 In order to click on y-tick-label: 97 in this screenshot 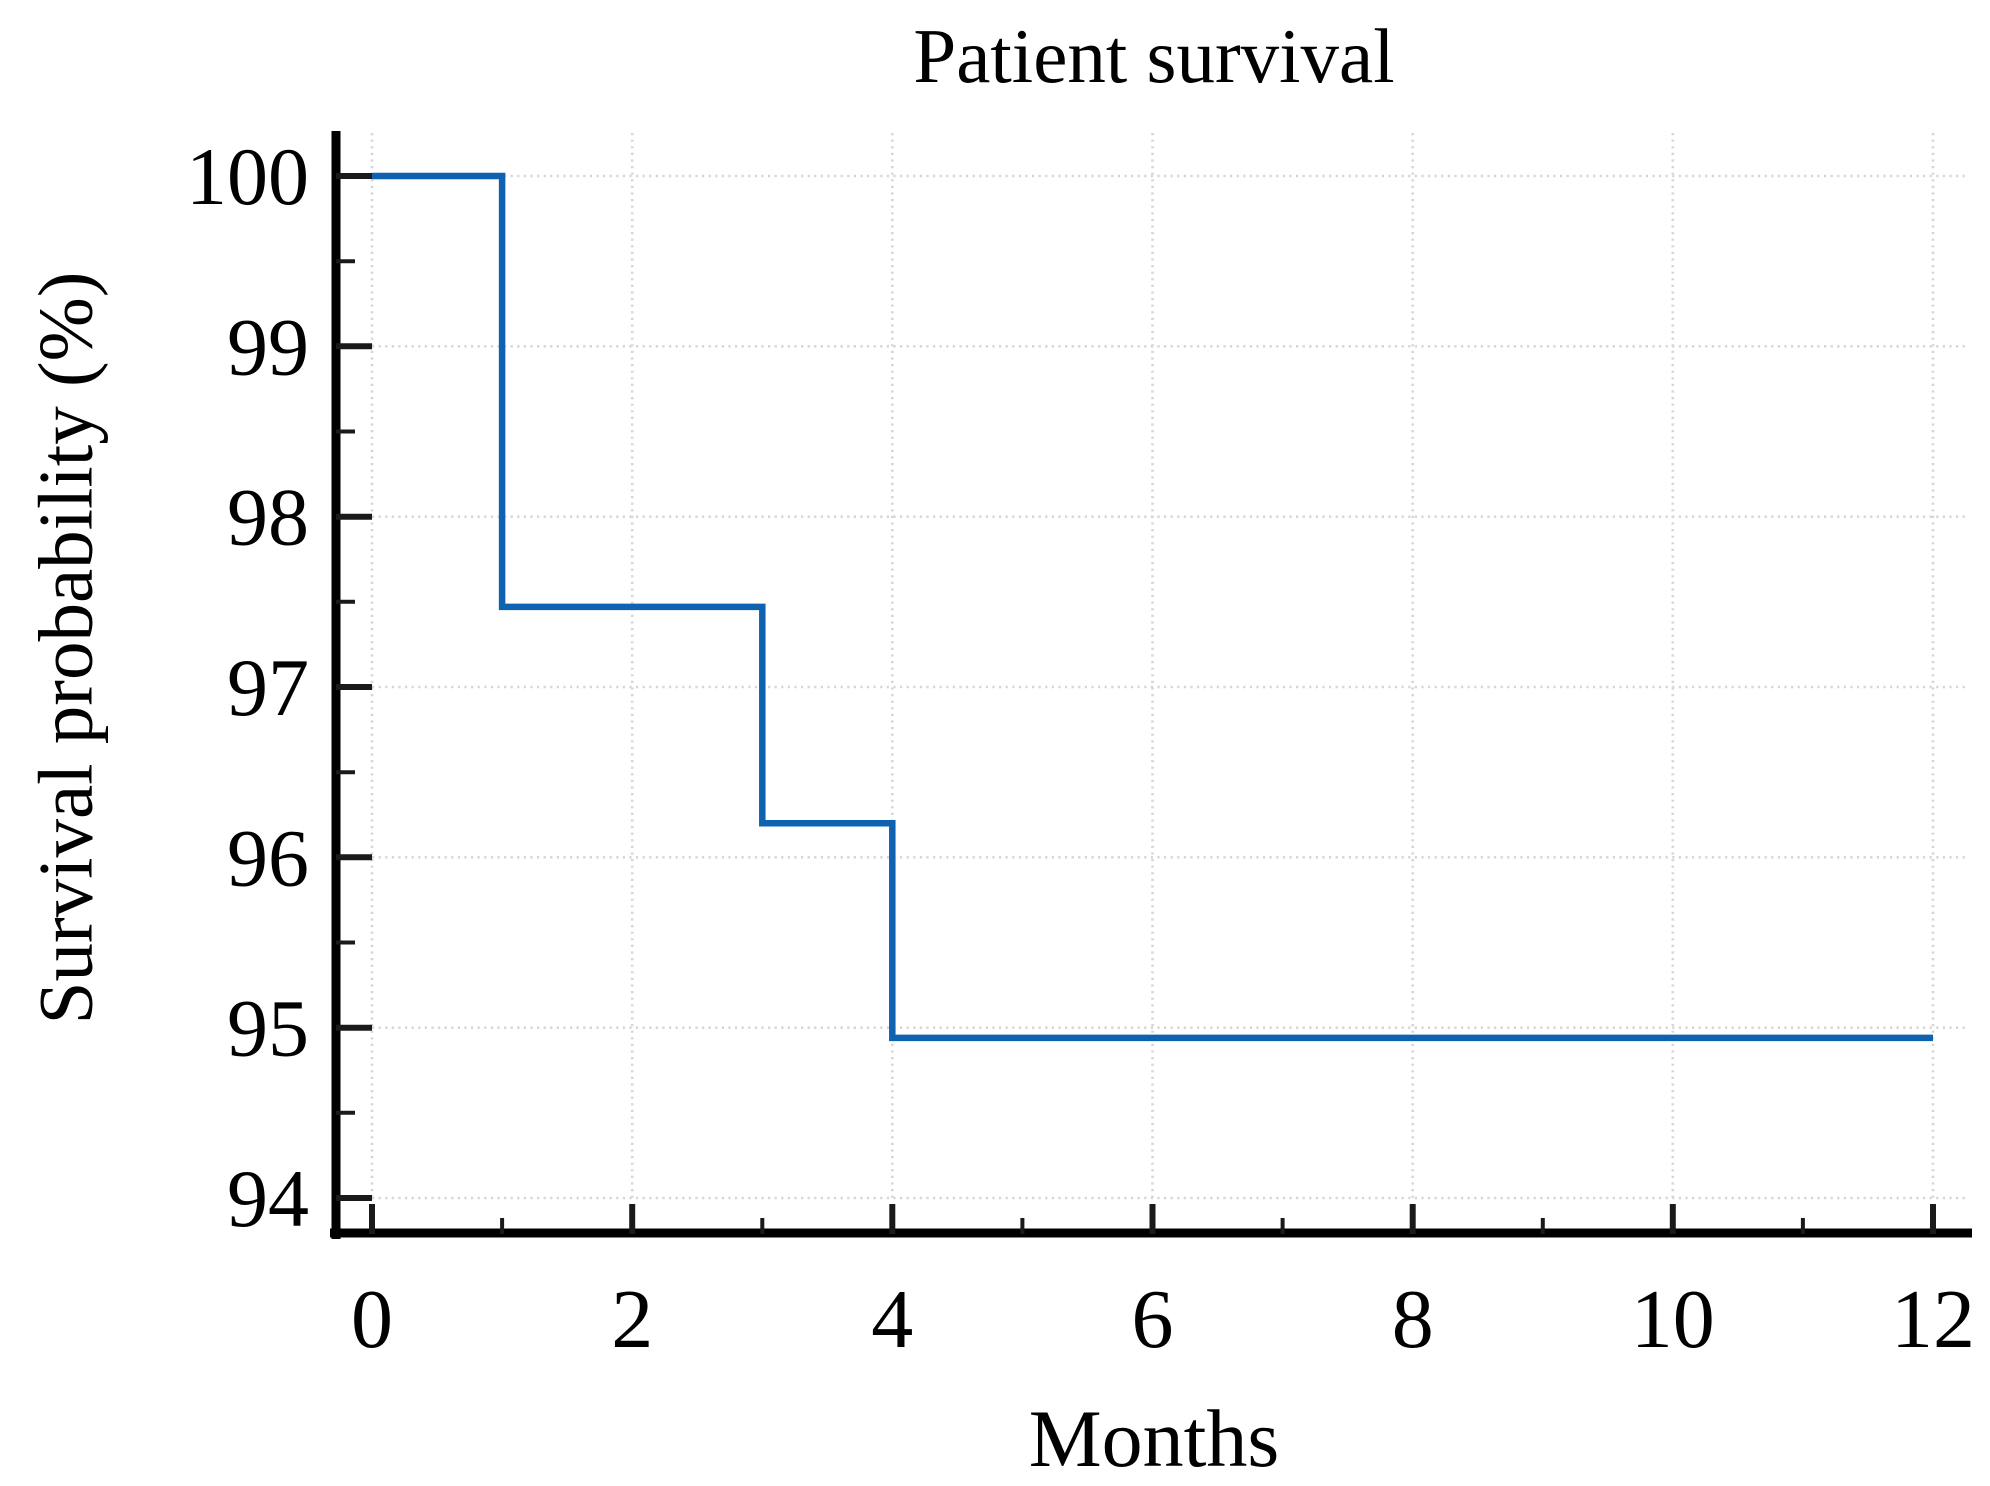, I will do `click(268, 687)`.